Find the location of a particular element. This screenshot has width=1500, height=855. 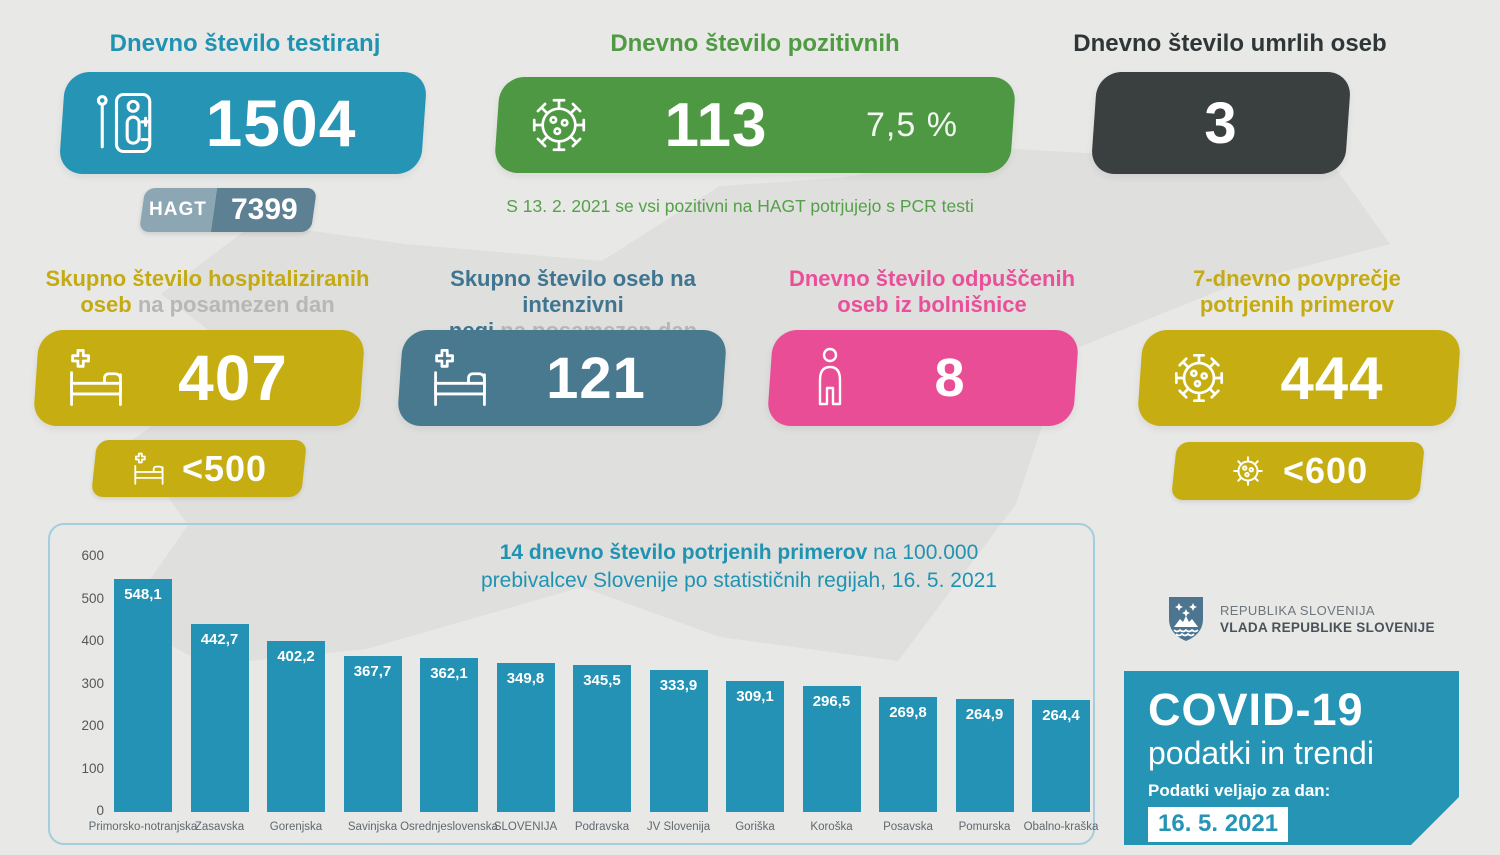

avg7-card: 444 is located at coordinates (1299, 378).